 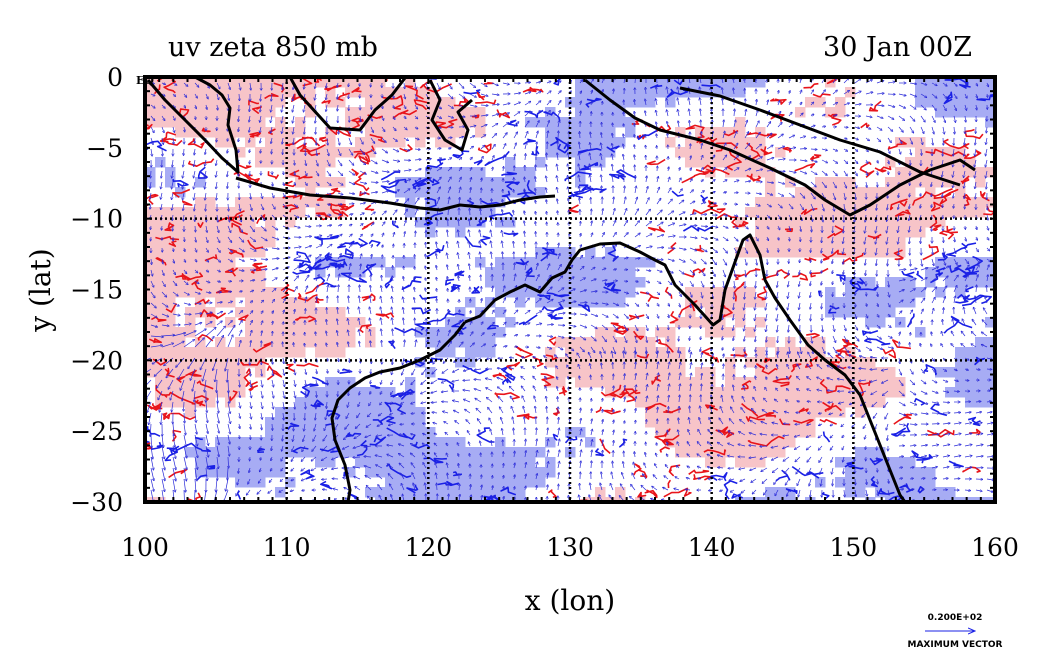 I want to click on x-tick-label: 100, so click(x=145, y=547).